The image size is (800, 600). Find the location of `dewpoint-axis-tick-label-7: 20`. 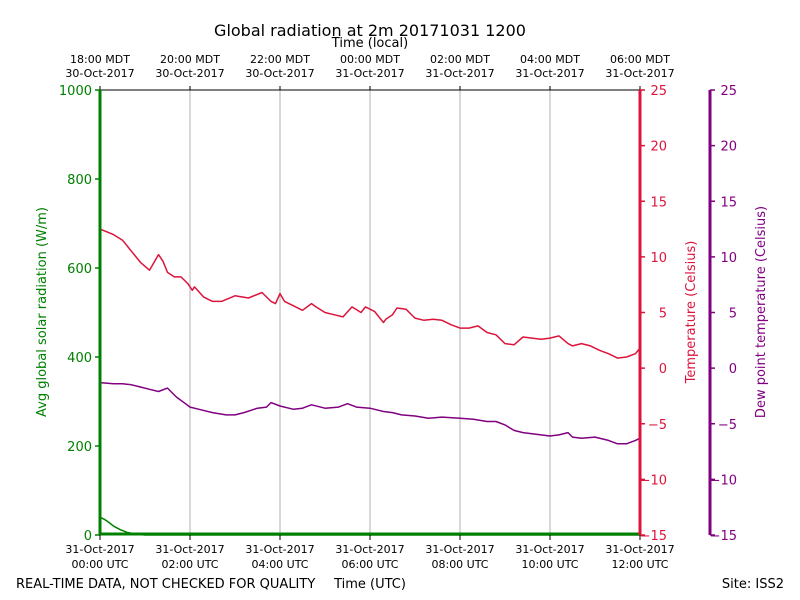

dewpoint-axis-tick-label-7: 20 is located at coordinates (728, 147).